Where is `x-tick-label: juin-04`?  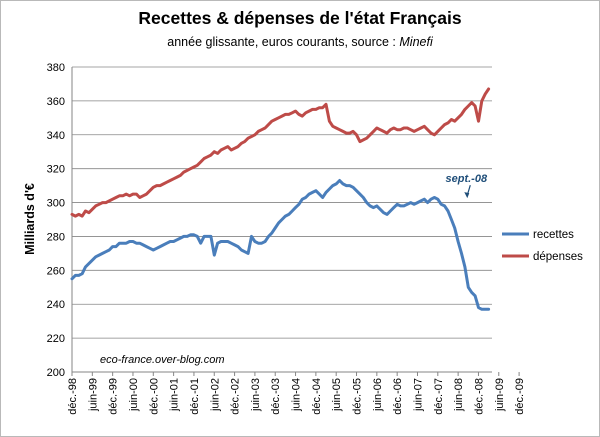 x-tick-label: juin-04 is located at coordinates (297, 395).